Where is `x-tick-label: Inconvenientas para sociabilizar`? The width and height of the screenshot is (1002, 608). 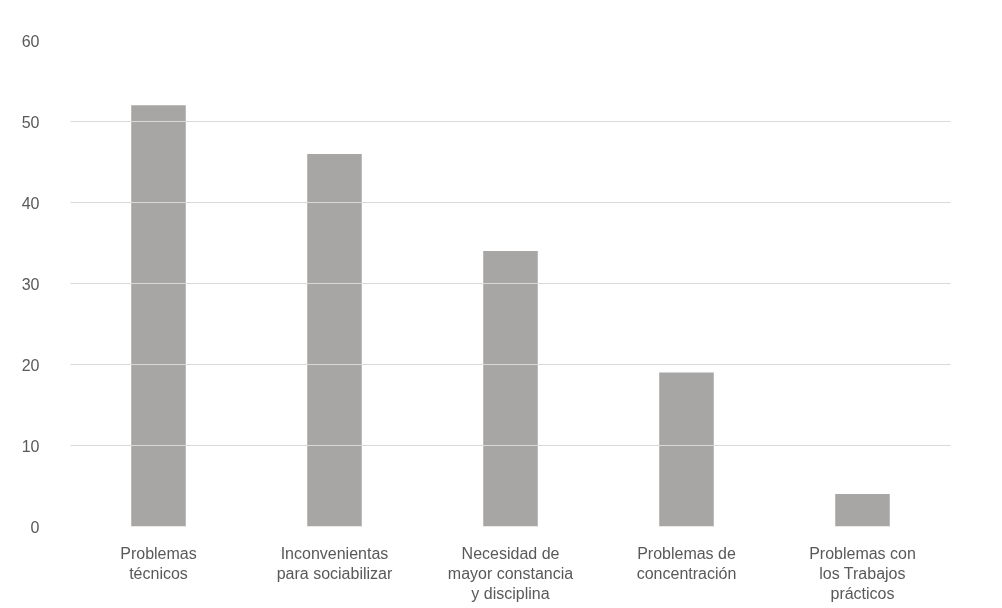
x-tick-label: Inconvenientas para sociabilizar is located at coordinates (334, 563).